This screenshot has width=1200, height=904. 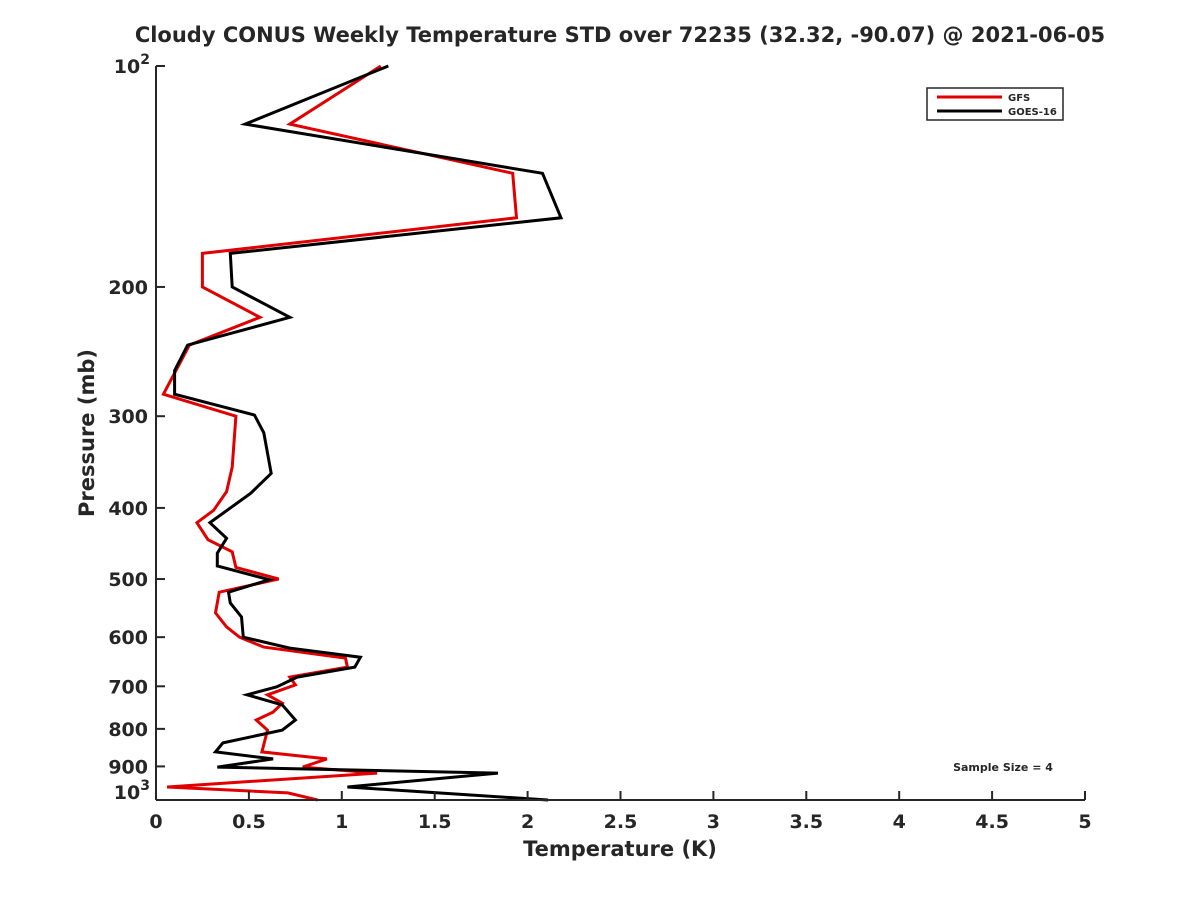 What do you see at coordinates (527, 822) in the screenshot?
I see `x-tick-label: 2` at bounding box center [527, 822].